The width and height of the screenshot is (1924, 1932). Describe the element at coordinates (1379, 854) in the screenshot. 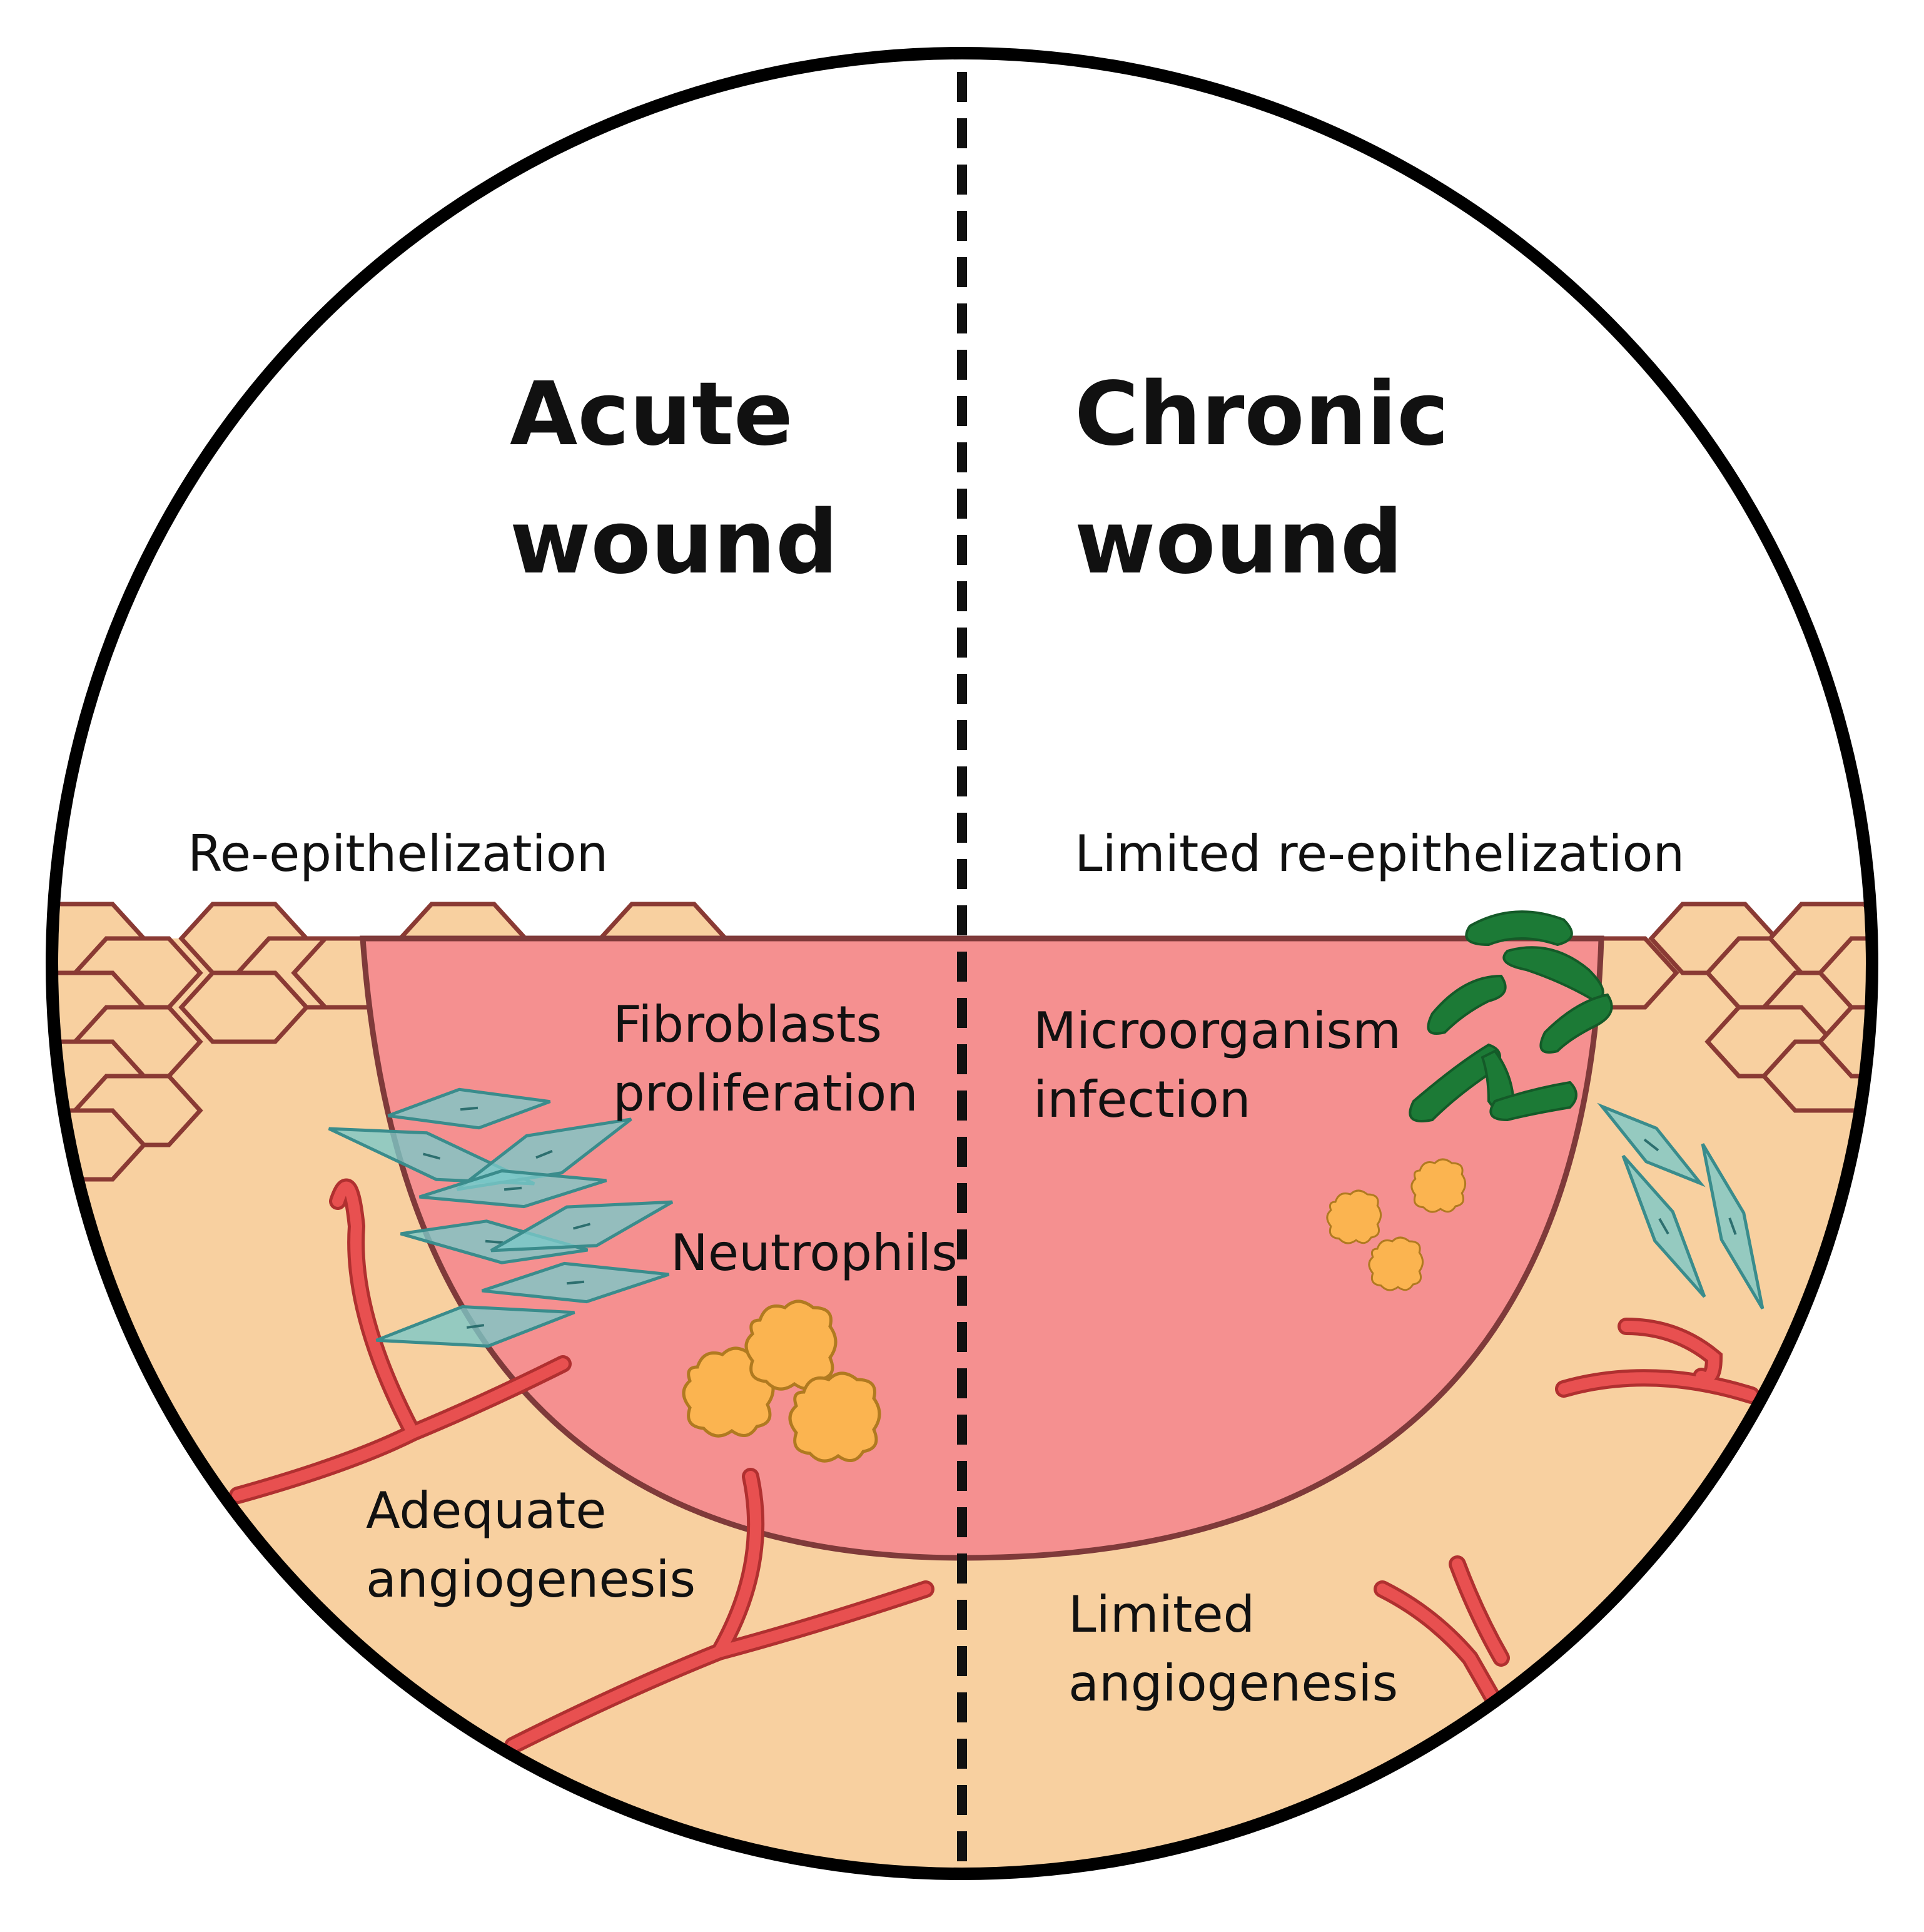

I see `limited-re-epithelization-label: Limited re-epithelization` at that location.